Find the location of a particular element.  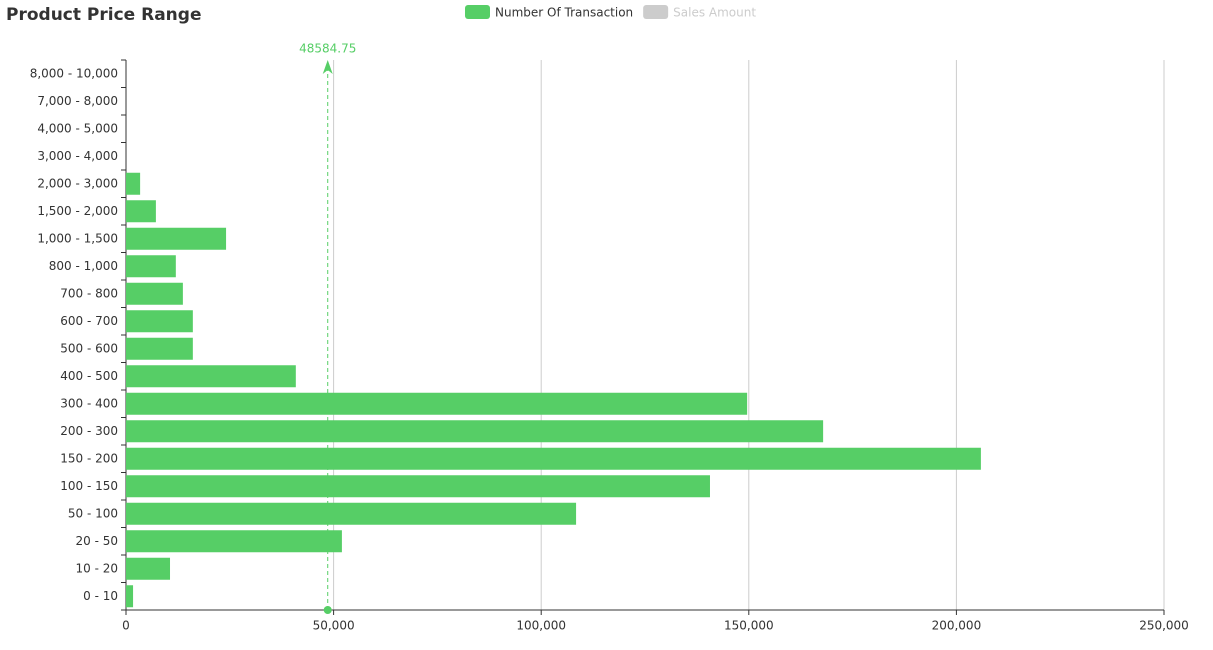

y-tick-label: 500 - 600 is located at coordinates (89, 348).